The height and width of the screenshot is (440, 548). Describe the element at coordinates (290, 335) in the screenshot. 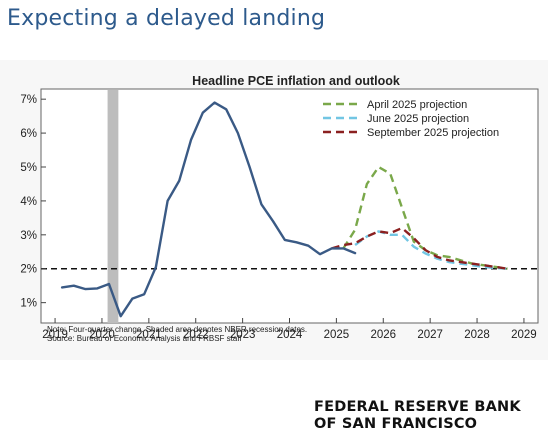

I see `x-tick-label: 2024` at that location.